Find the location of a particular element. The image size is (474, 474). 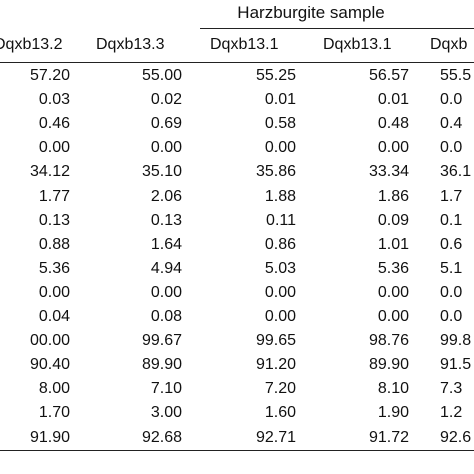

table-cell: 55.00 is located at coordinates (161, 75).